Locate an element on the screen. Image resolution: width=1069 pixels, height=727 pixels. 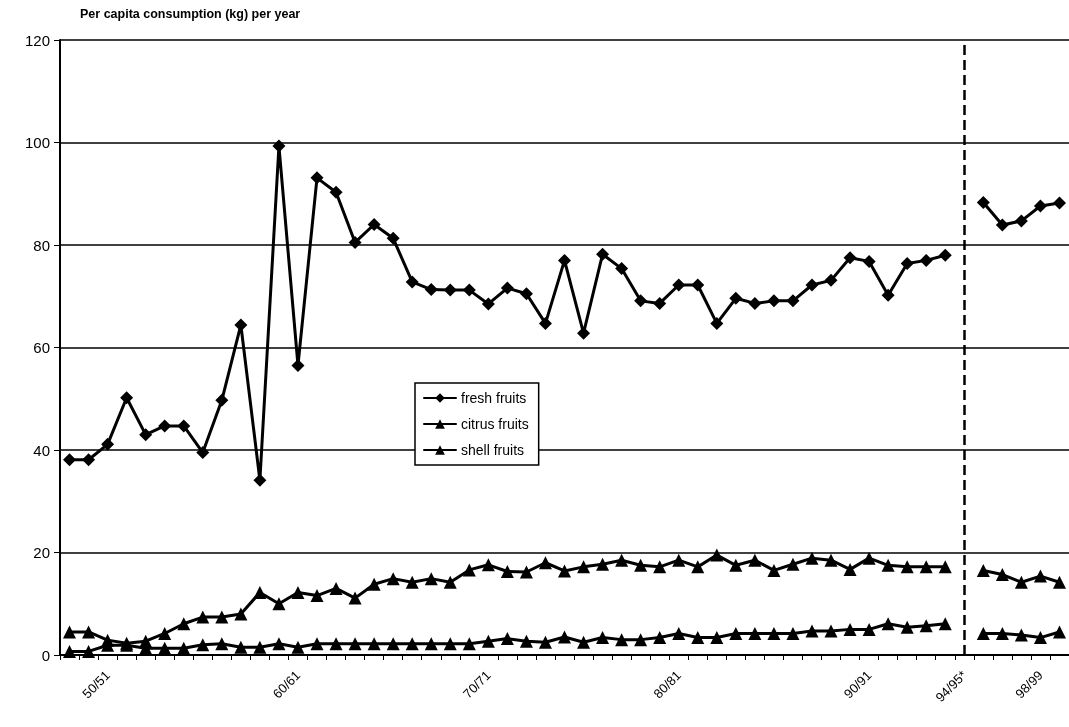
legend-label: shell fruits is located at coordinates (493, 450).